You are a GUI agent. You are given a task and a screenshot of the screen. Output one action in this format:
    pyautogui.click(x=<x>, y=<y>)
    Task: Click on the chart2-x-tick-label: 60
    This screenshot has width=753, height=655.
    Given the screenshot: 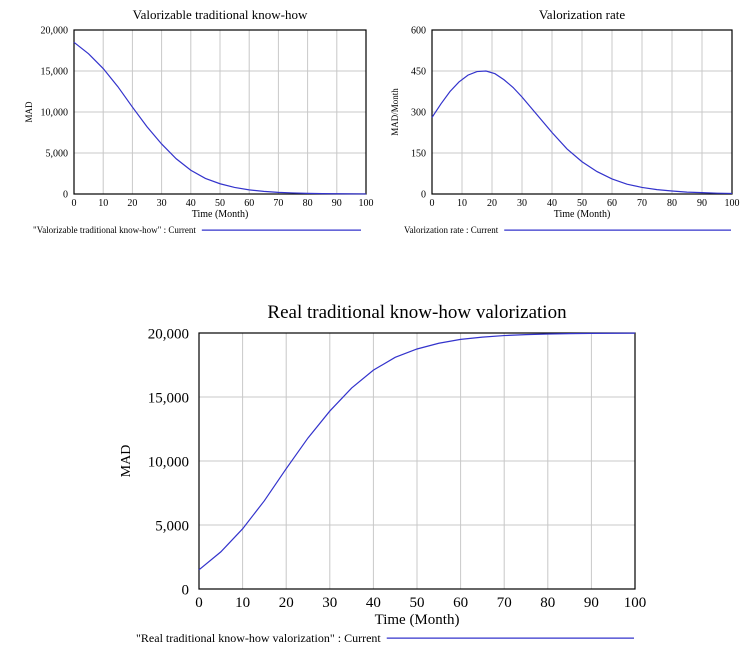 What is the action you would take?
    pyautogui.click(x=612, y=203)
    